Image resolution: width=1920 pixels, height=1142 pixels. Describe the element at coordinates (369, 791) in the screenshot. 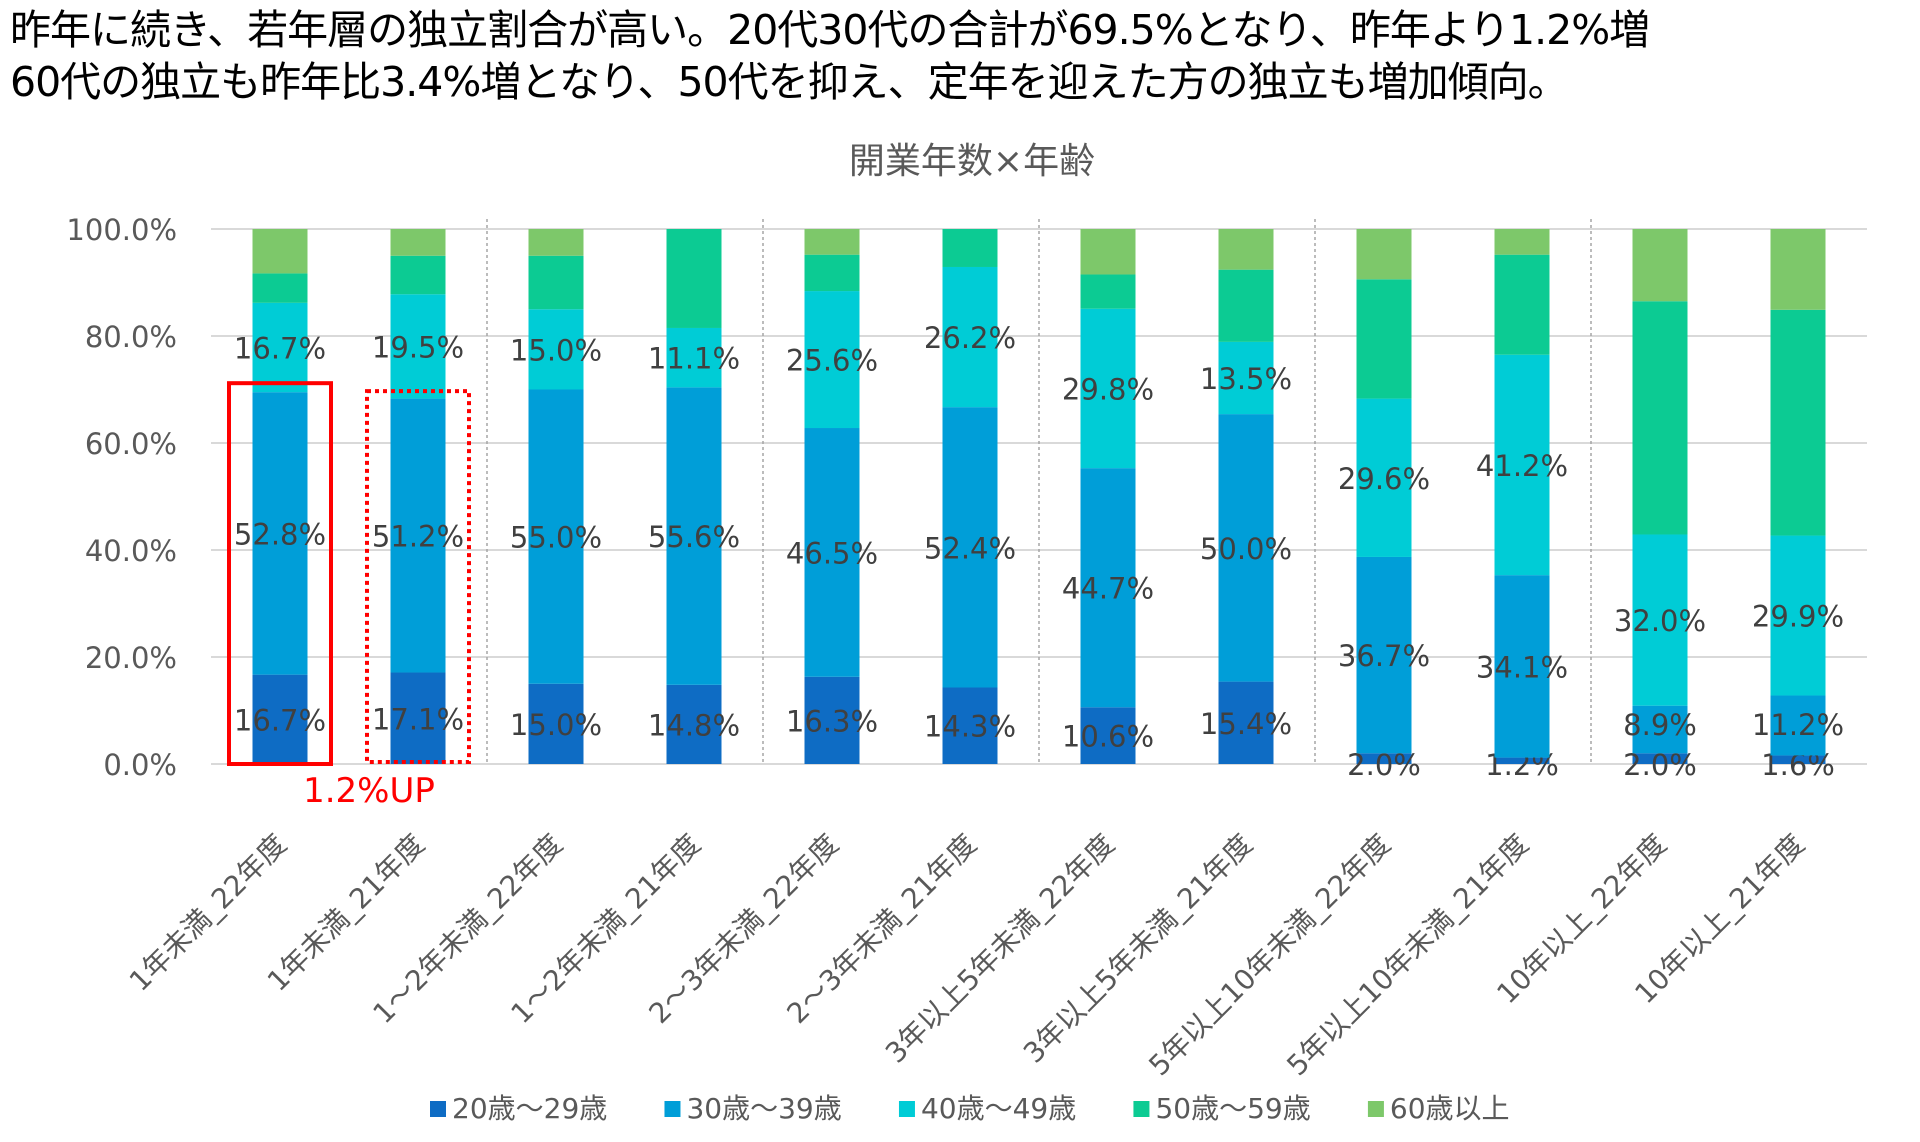

I see `annotation-text: 1.2%UP` at that location.